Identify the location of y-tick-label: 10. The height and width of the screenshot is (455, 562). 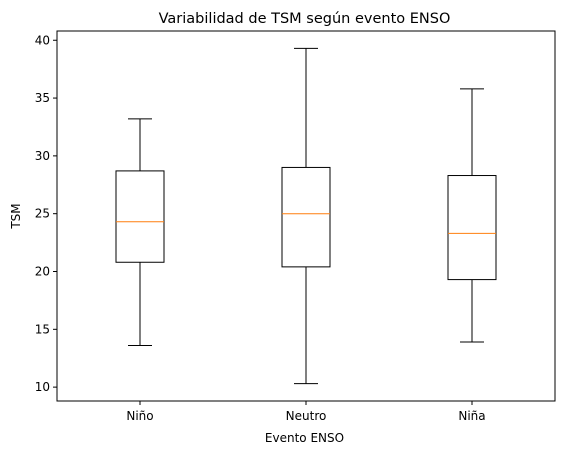
(42, 387).